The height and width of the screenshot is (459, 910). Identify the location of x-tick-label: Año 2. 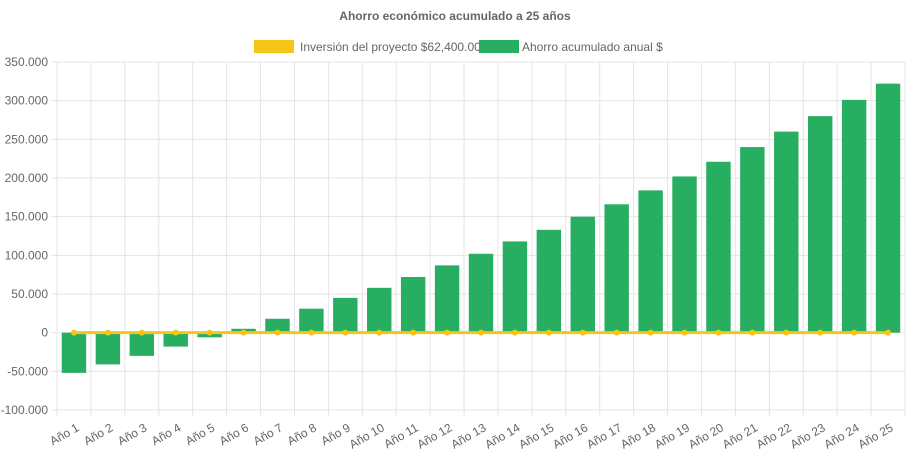
(98, 434).